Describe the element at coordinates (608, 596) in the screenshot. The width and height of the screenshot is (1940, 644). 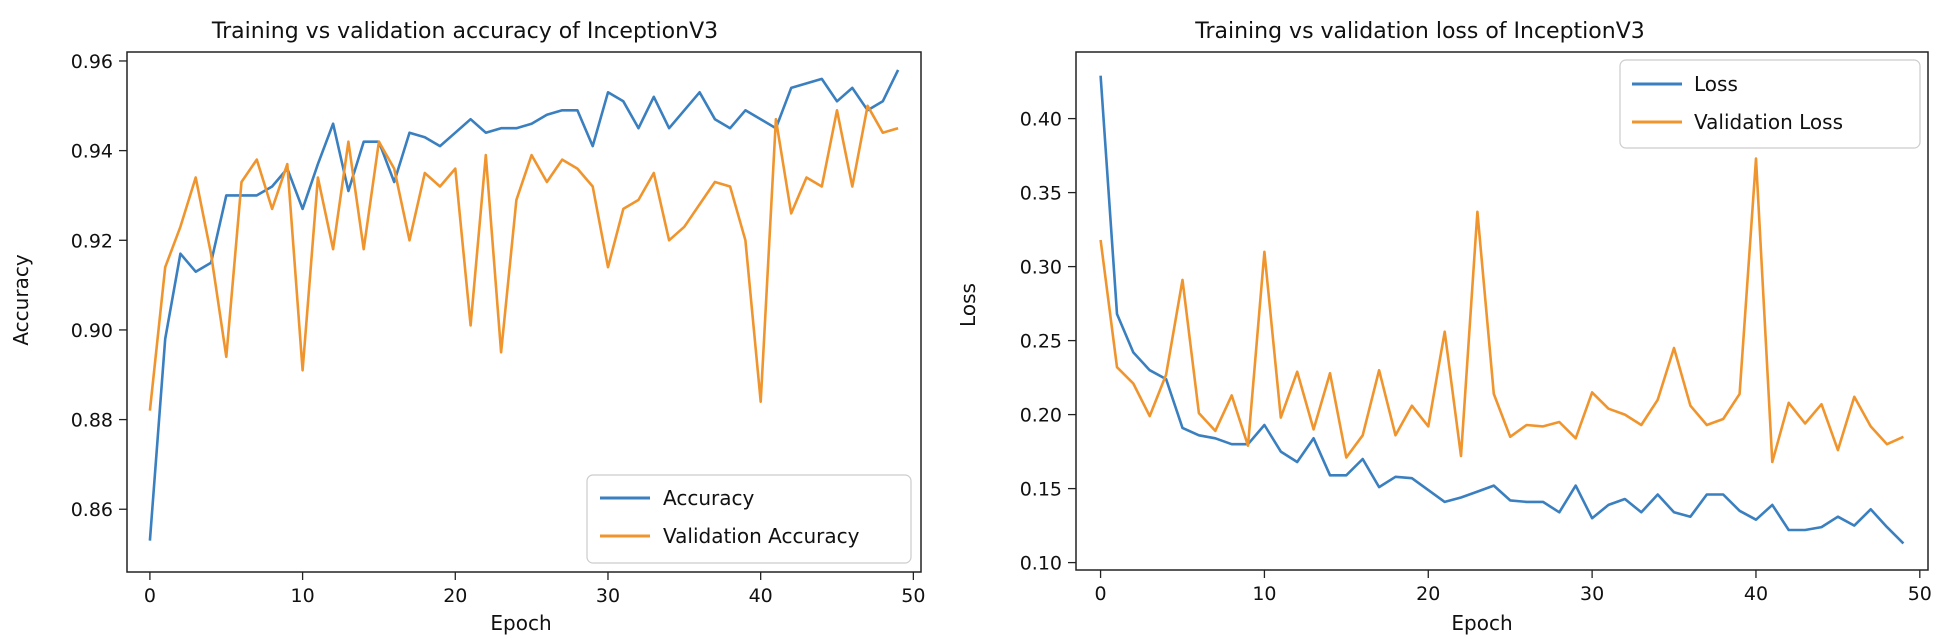
I see `accuracy-x-tick-label: 30` at that location.